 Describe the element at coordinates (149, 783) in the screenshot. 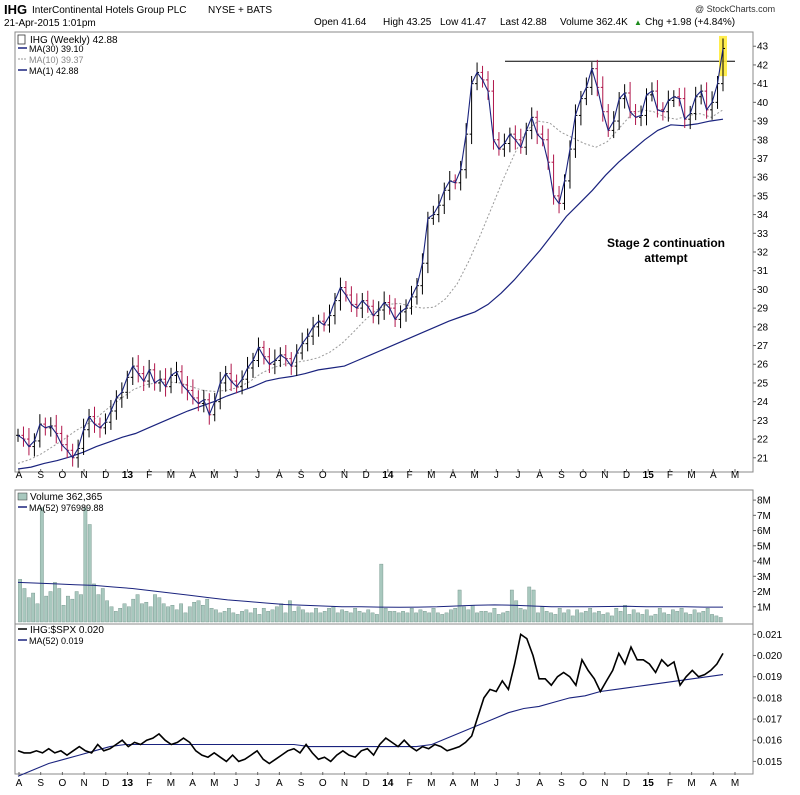

I see `ratio-month-label: F` at that location.